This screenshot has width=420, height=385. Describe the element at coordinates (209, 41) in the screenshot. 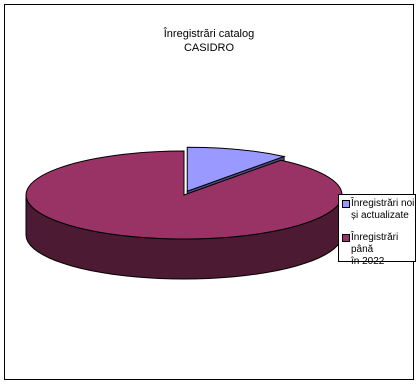

I see `chart-title: Înregistrări catalog CASIDRO` at that location.